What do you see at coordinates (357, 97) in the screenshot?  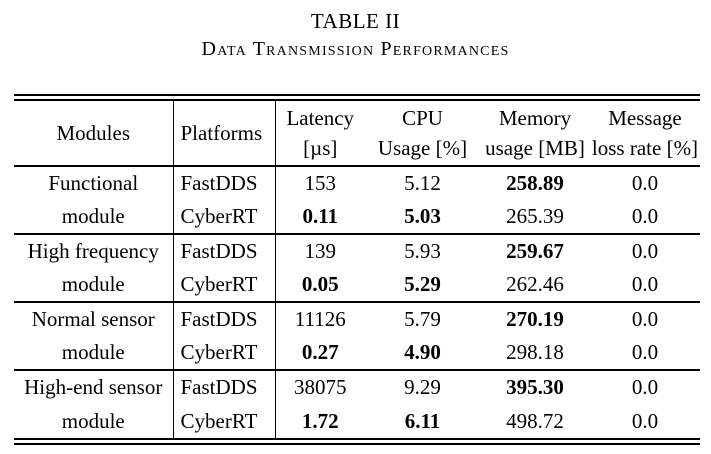 I see `table-top-double-rule` at bounding box center [357, 97].